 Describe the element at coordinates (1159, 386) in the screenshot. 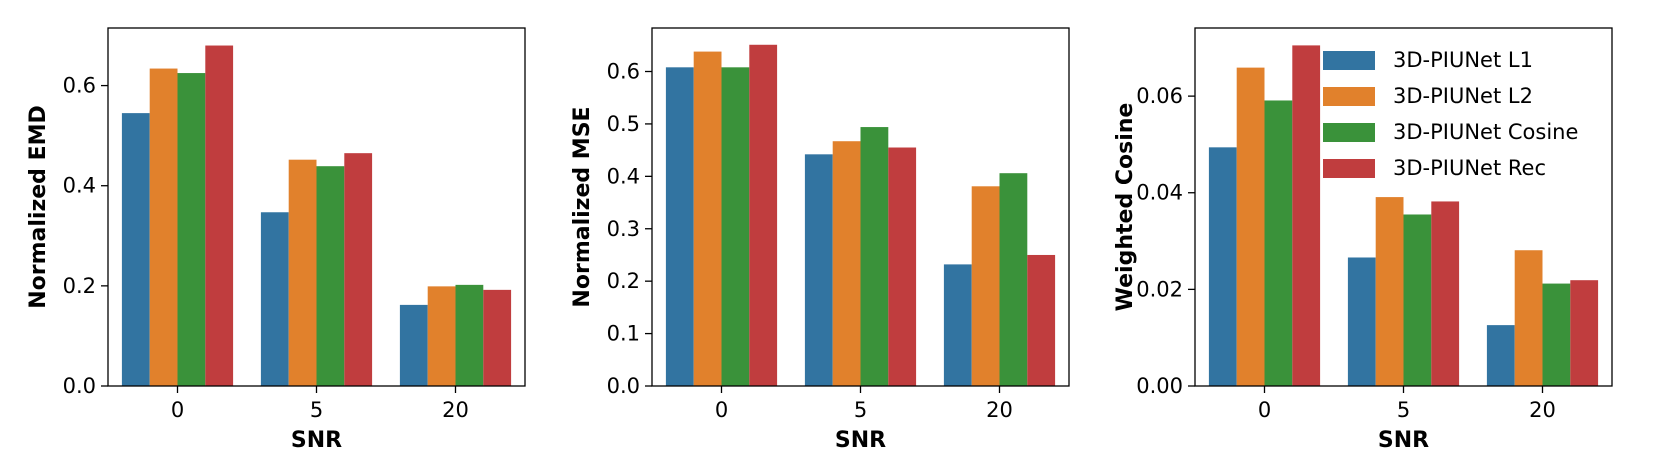

I see `y-tick-label-3: 0.00` at that location.